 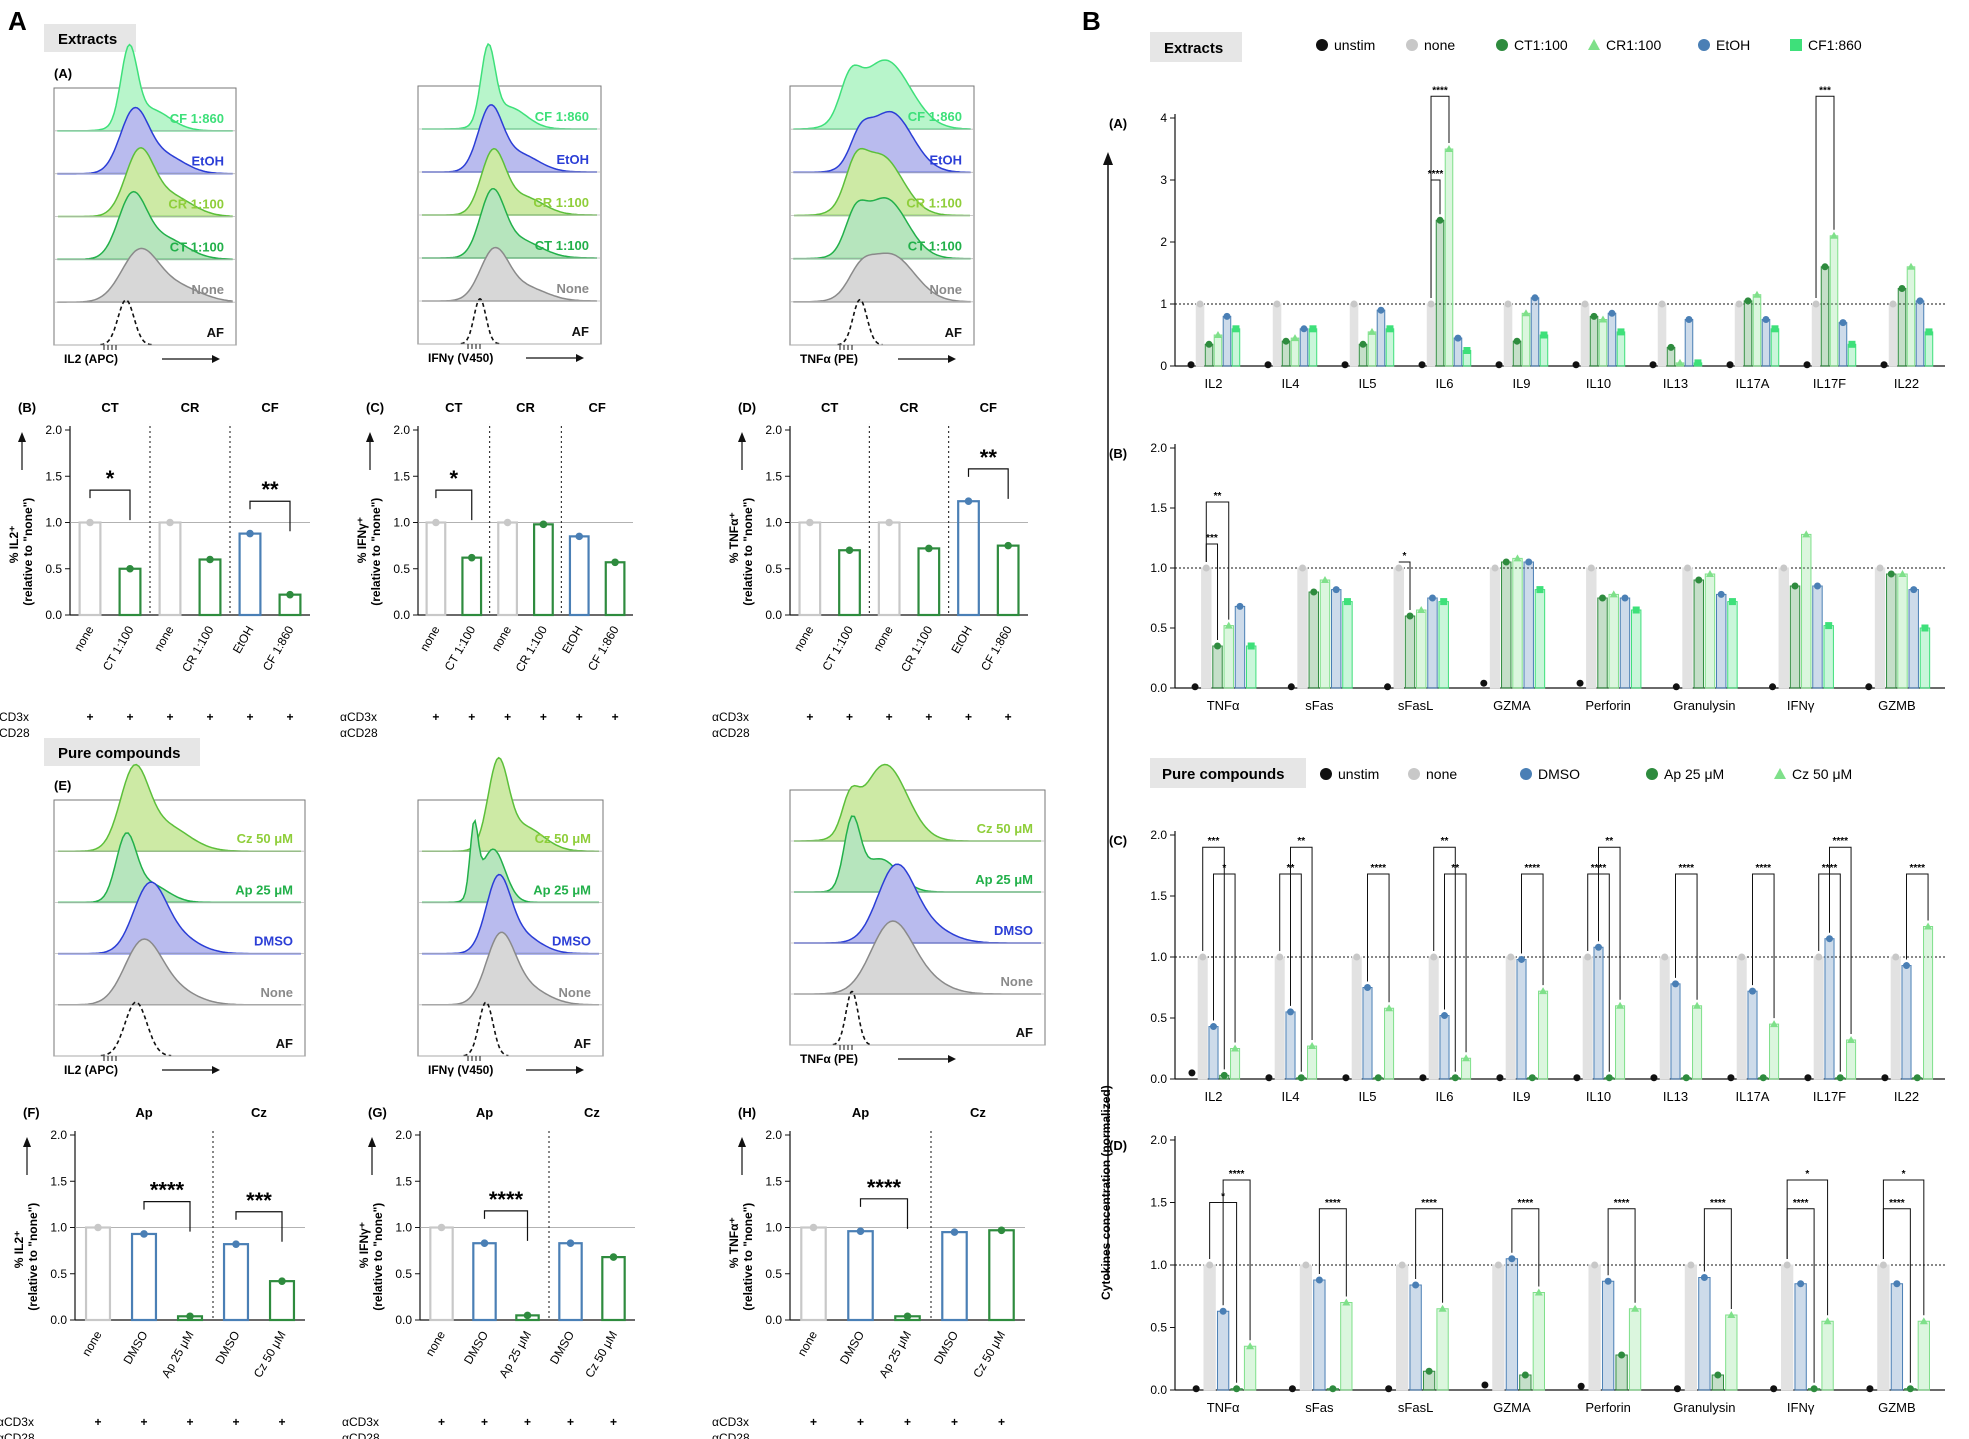 I want to click on y-axis-label: % TNFα⁺, so click(x=734, y=537).